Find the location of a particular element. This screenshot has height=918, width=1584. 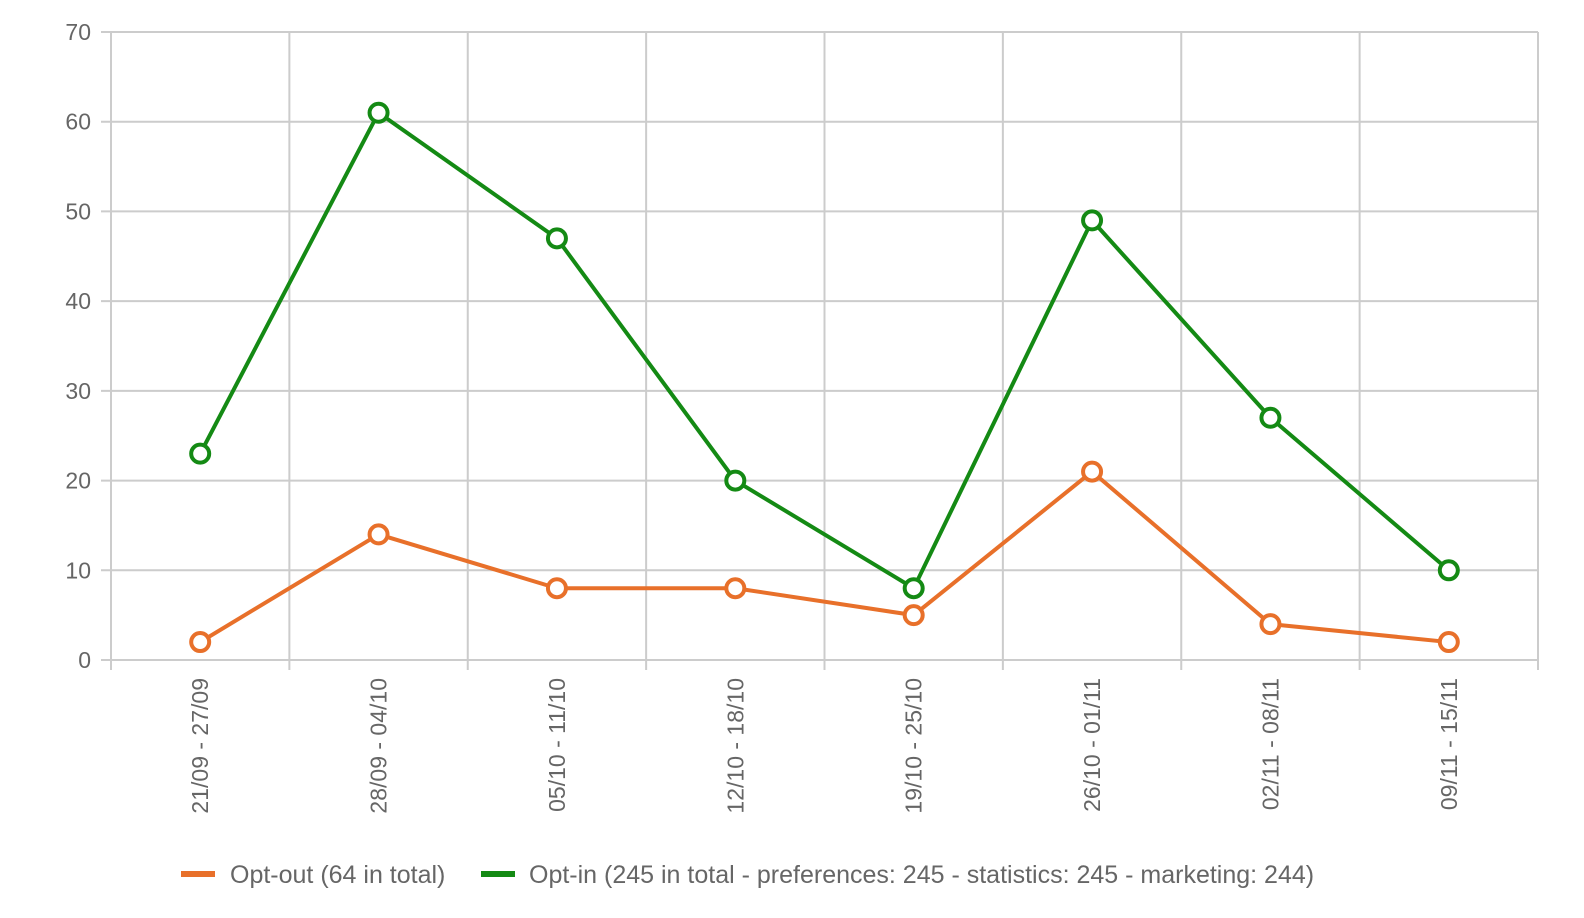

y-tick-label: 70 is located at coordinates (78, 32).